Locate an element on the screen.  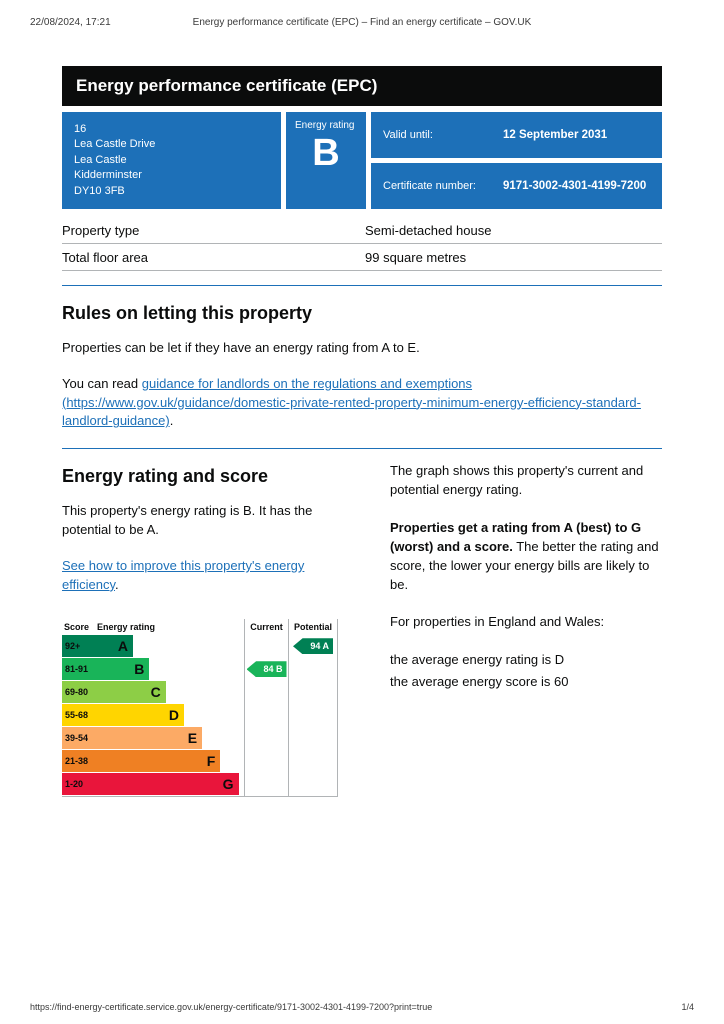
epc-chart-header: Score Energy rating is located at coordinates (153, 627).